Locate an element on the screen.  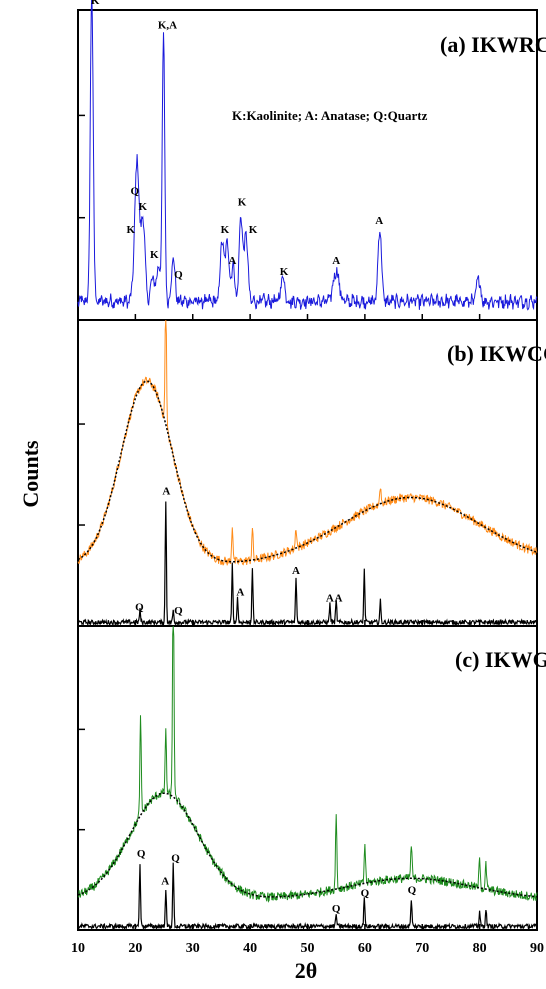
x-tick-label-70: 70 is located at coordinates (422, 948).